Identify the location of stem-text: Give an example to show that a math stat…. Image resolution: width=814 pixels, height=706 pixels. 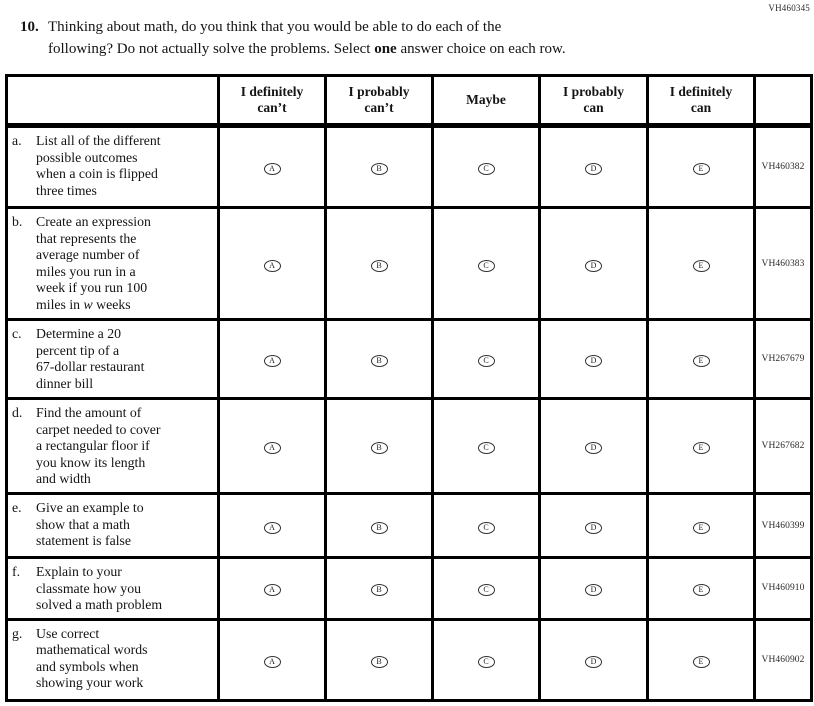
(90, 524).